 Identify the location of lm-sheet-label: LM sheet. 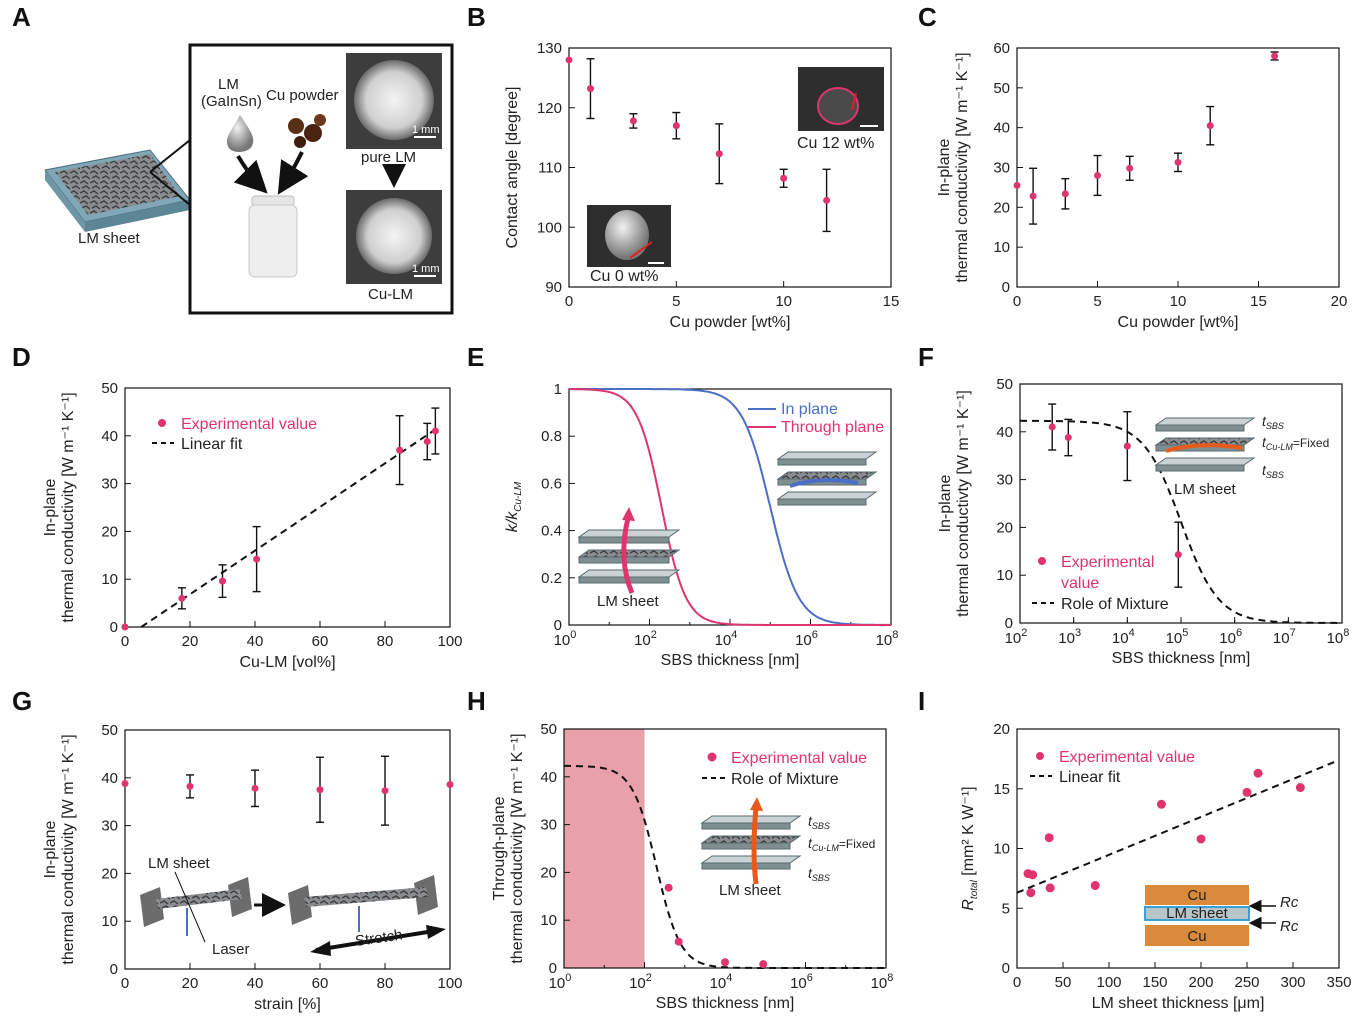
(109, 238).